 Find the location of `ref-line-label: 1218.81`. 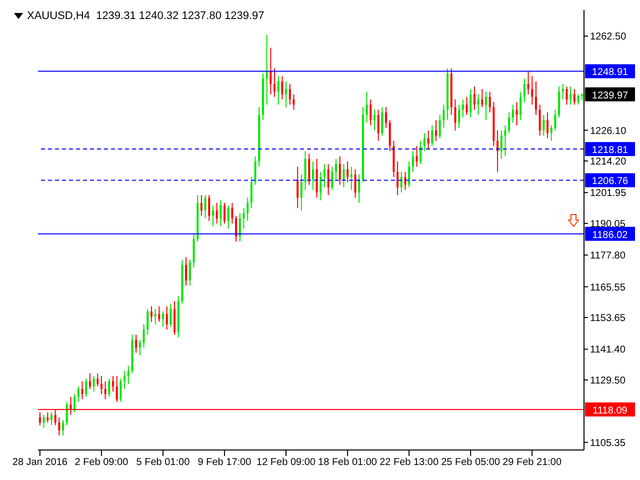

ref-line-label: 1218.81 is located at coordinates (610, 150).